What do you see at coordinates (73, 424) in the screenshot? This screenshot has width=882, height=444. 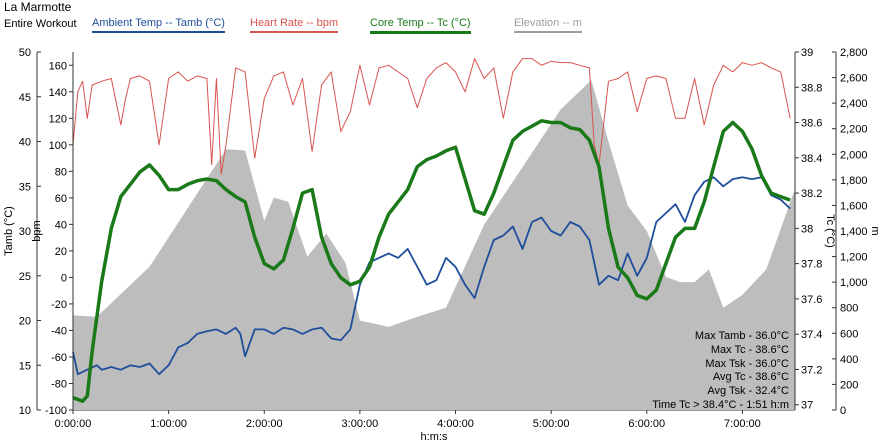 I see `x-tick-label: 0:00:00` at bounding box center [73, 424].